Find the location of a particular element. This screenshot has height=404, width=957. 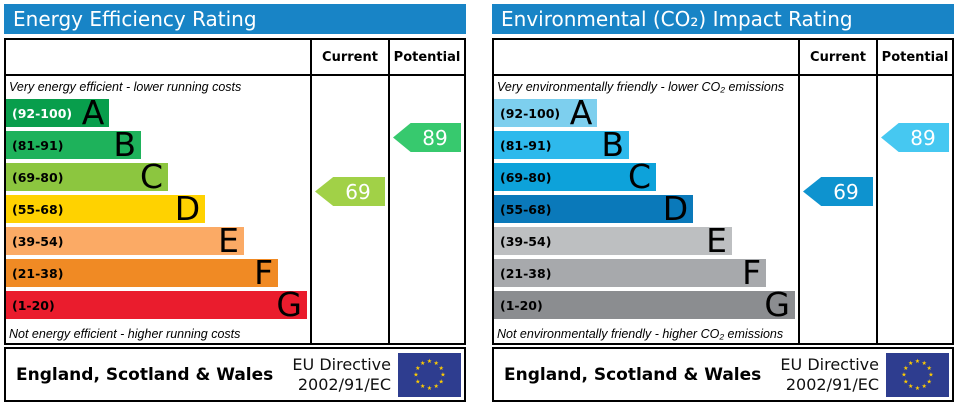

band-d-bar: (55-68) D is located at coordinates (594, 208).